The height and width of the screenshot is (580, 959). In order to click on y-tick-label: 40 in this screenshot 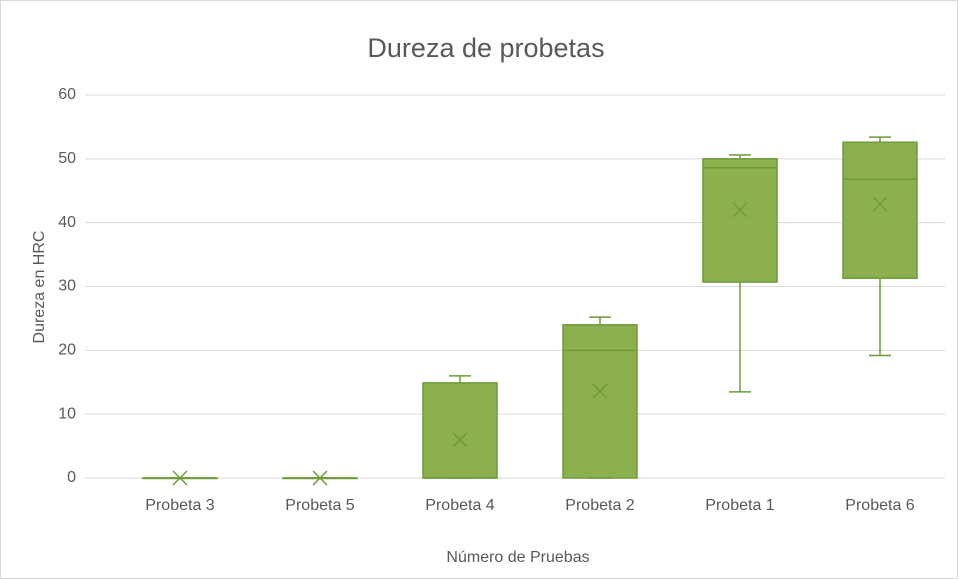, I will do `click(67, 222)`.